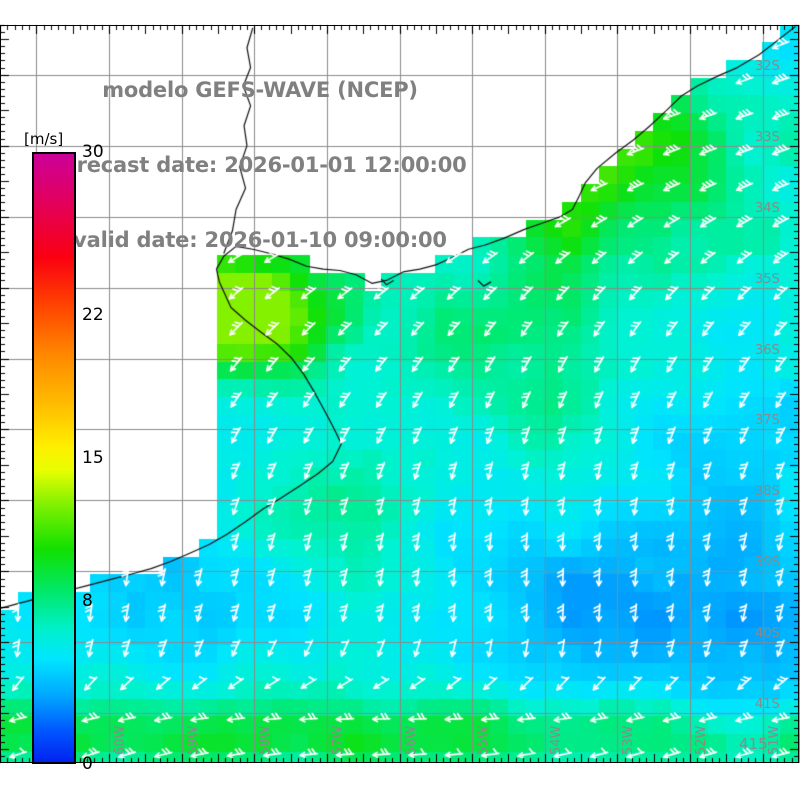  I want to click on lon-tick-52W: 52W, so click(702, 740).